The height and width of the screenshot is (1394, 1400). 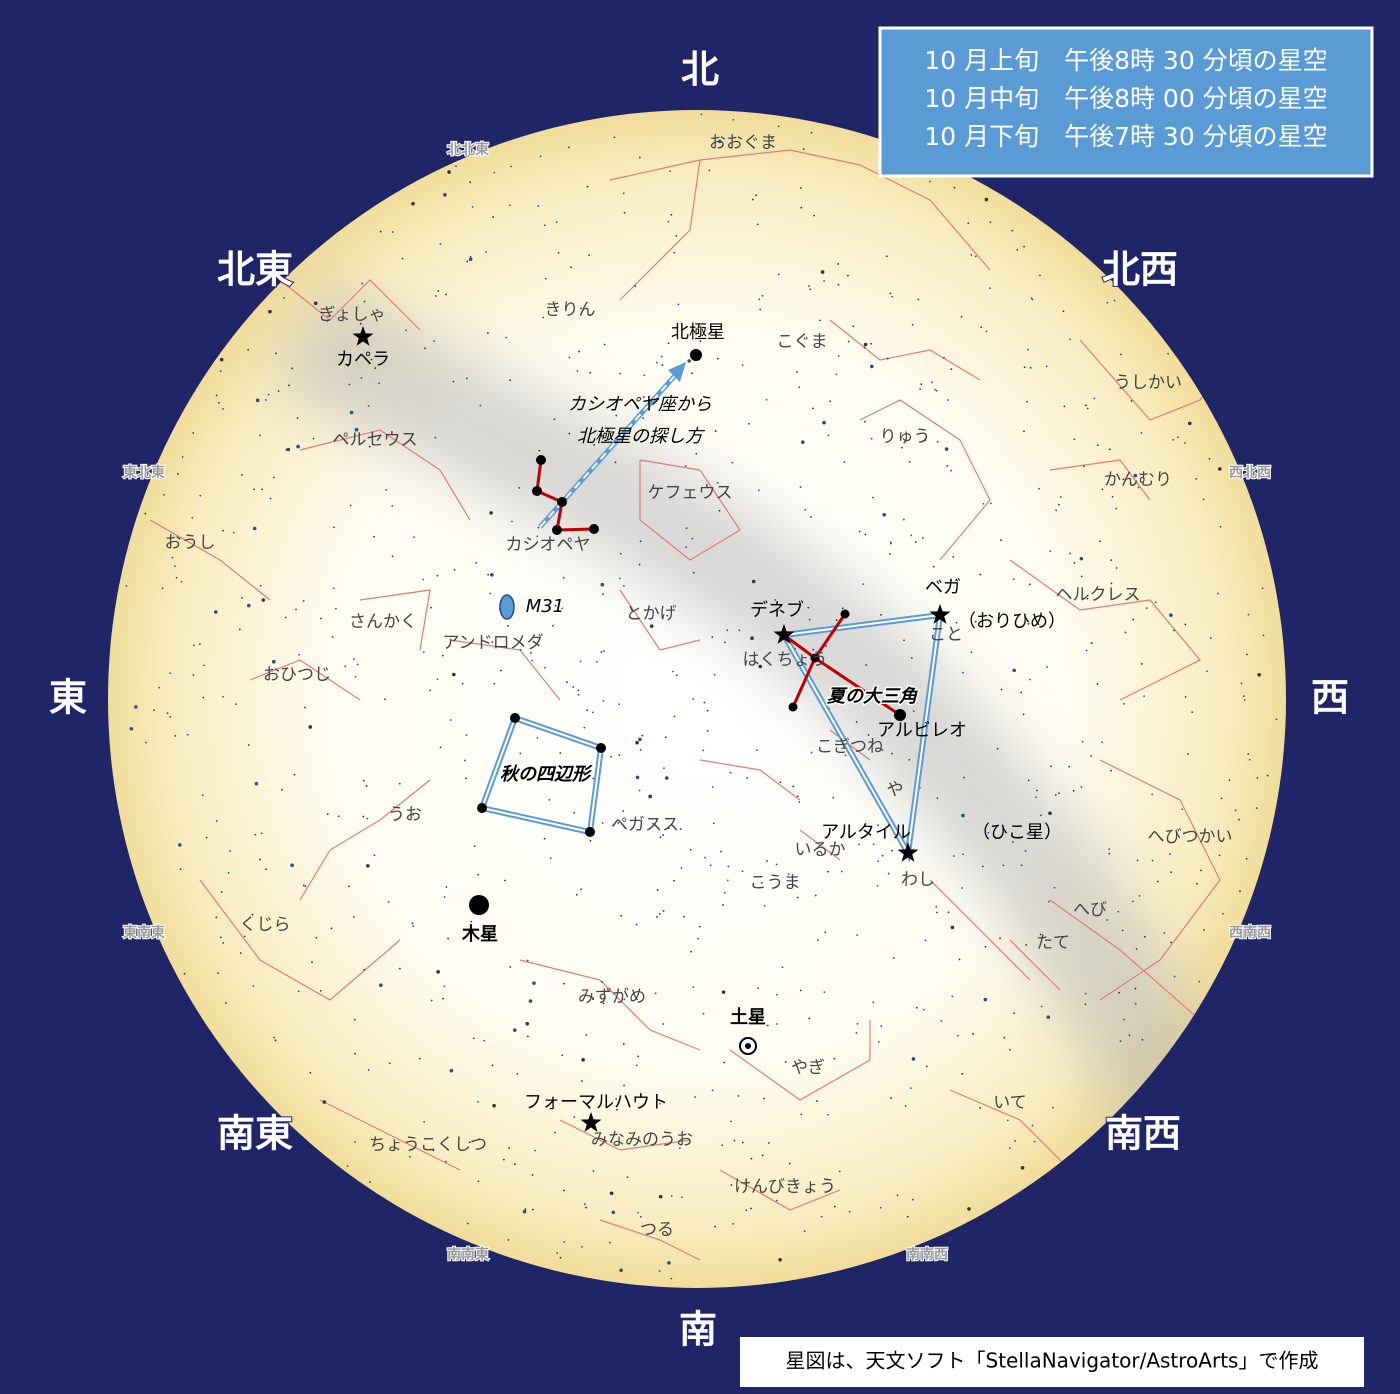 What do you see at coordinates (862, 735) in the screenshot?
I see `summer-triangle-inner` at bounding box center [862, 735].